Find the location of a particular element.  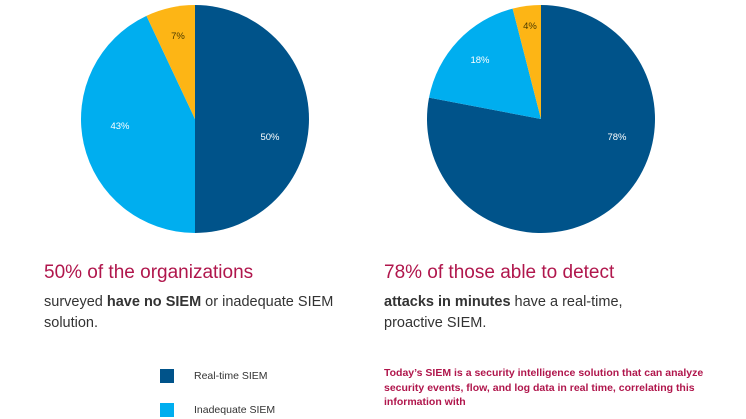

right-pie-slice-no-siem is located at coordinates (526, 62).